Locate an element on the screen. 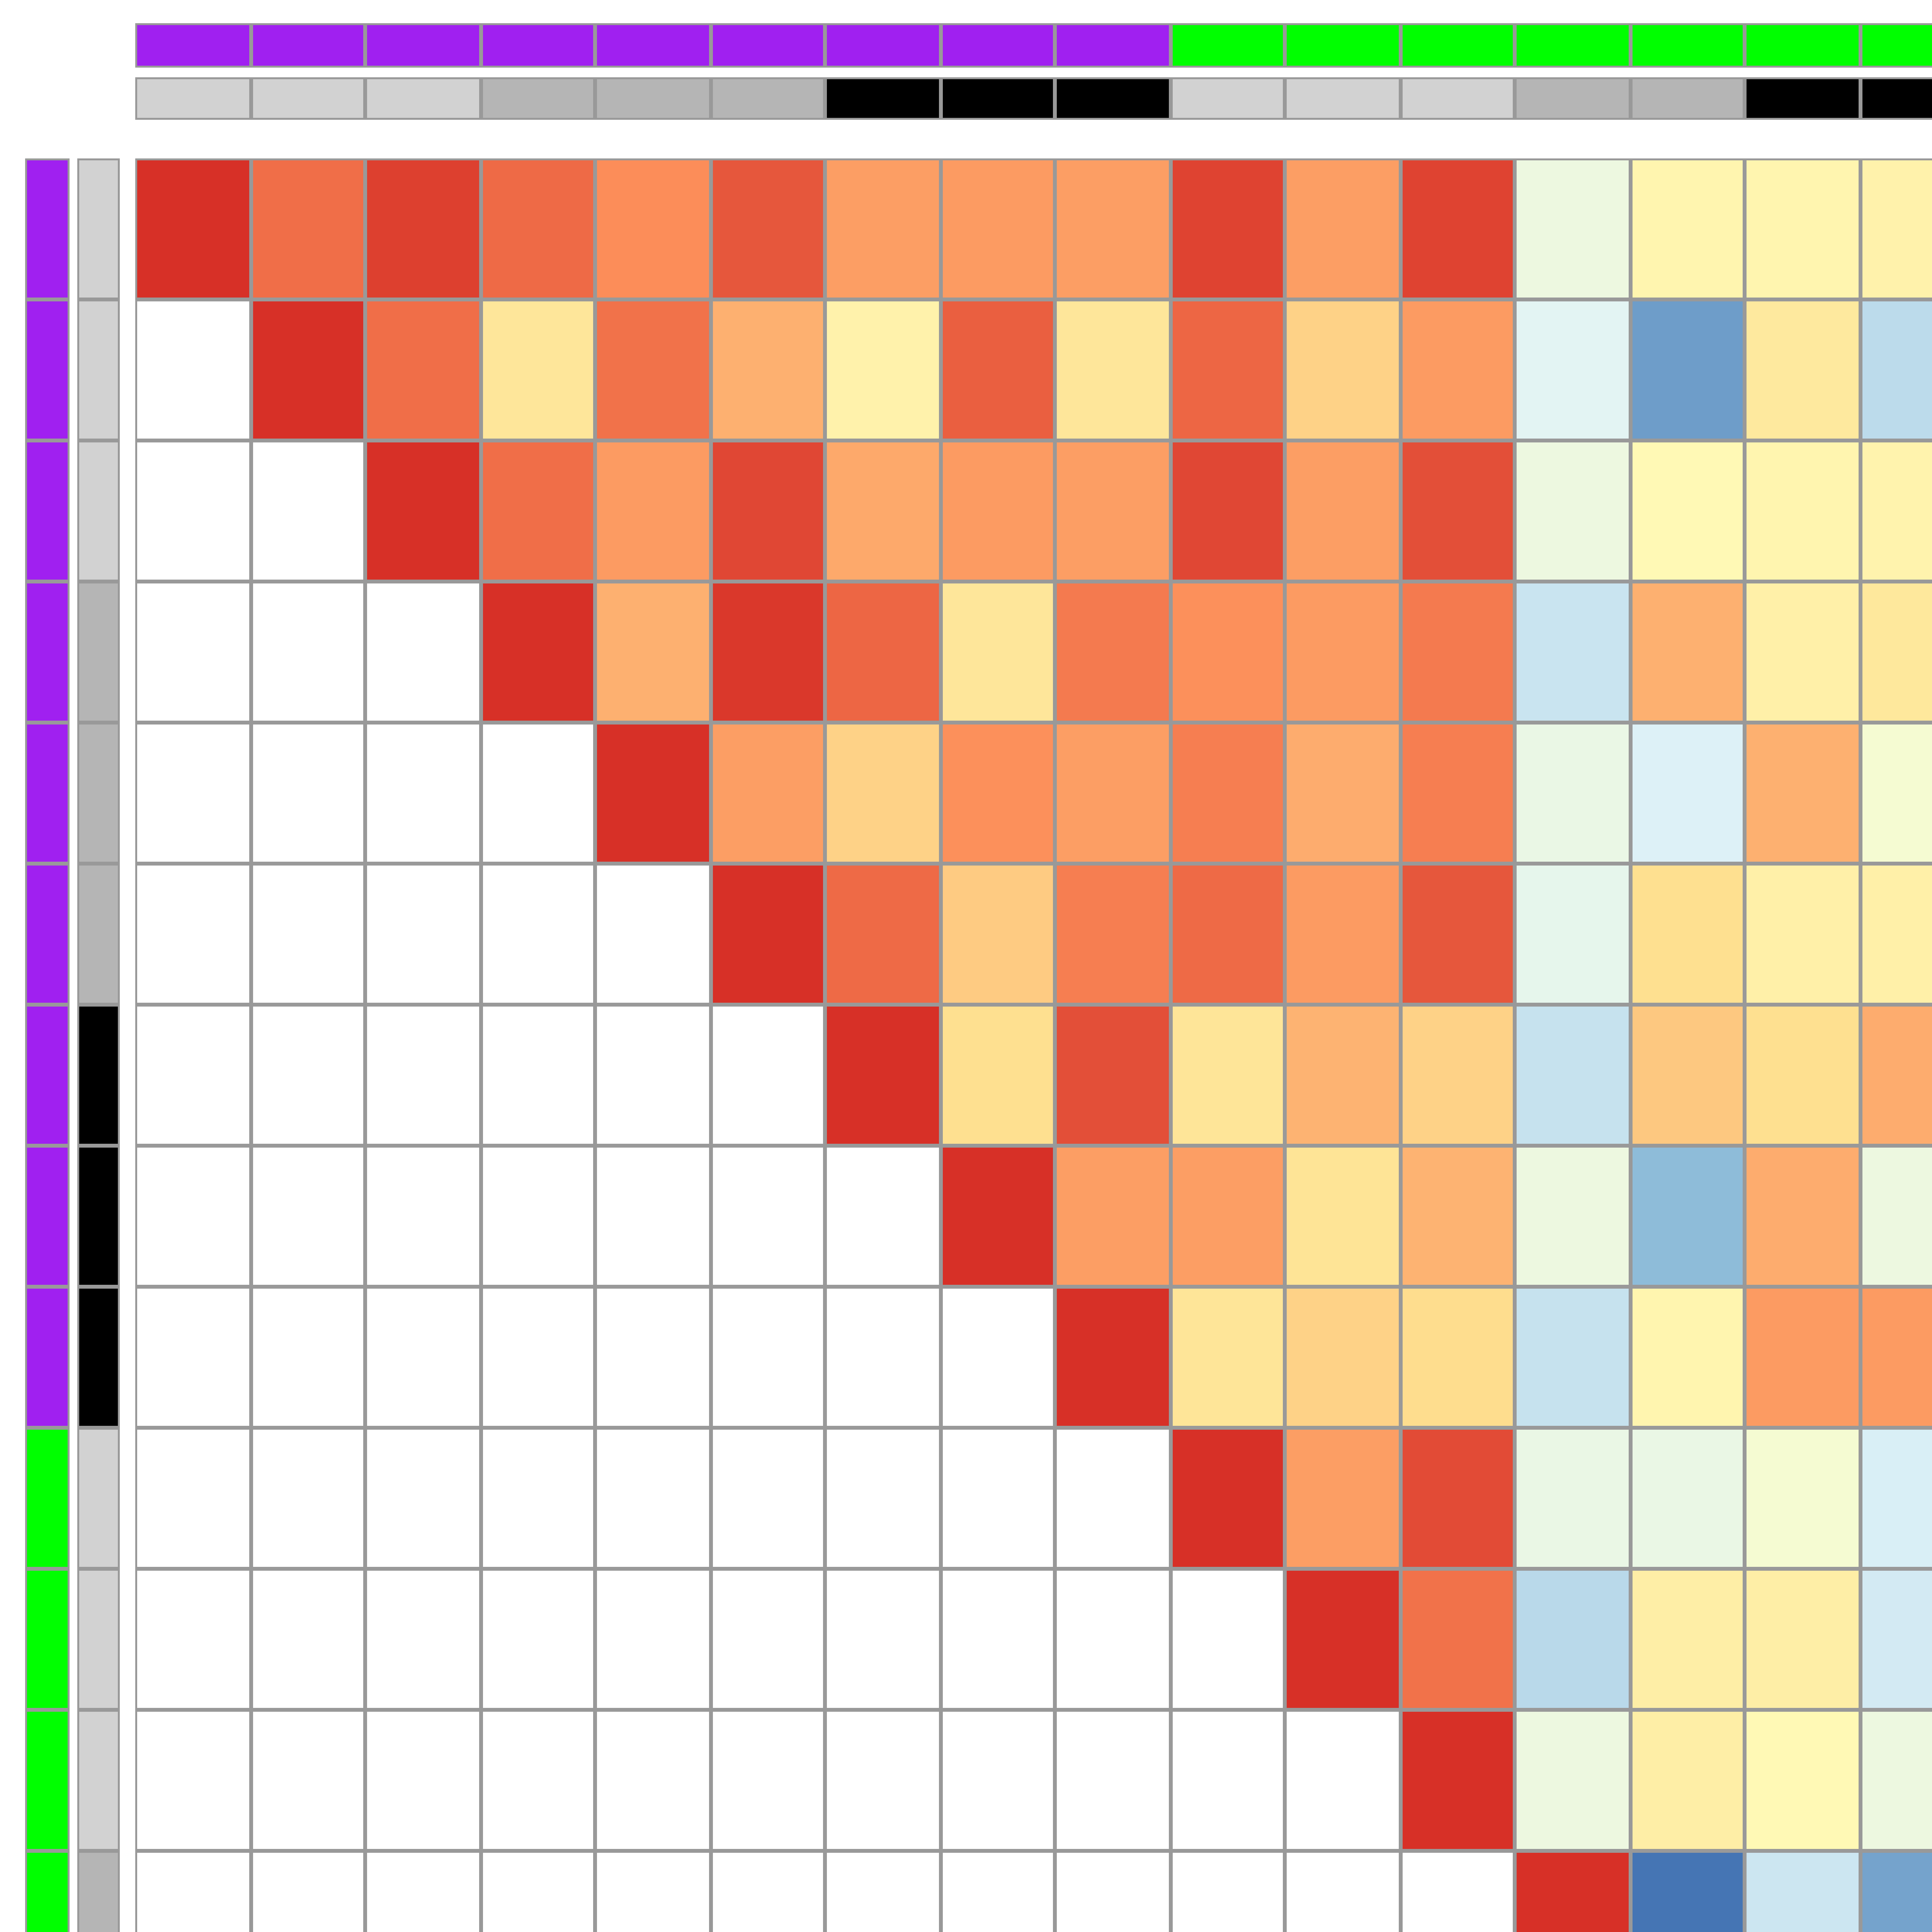  left-annotation-affil-bar is located at coordinates (47, 1045).